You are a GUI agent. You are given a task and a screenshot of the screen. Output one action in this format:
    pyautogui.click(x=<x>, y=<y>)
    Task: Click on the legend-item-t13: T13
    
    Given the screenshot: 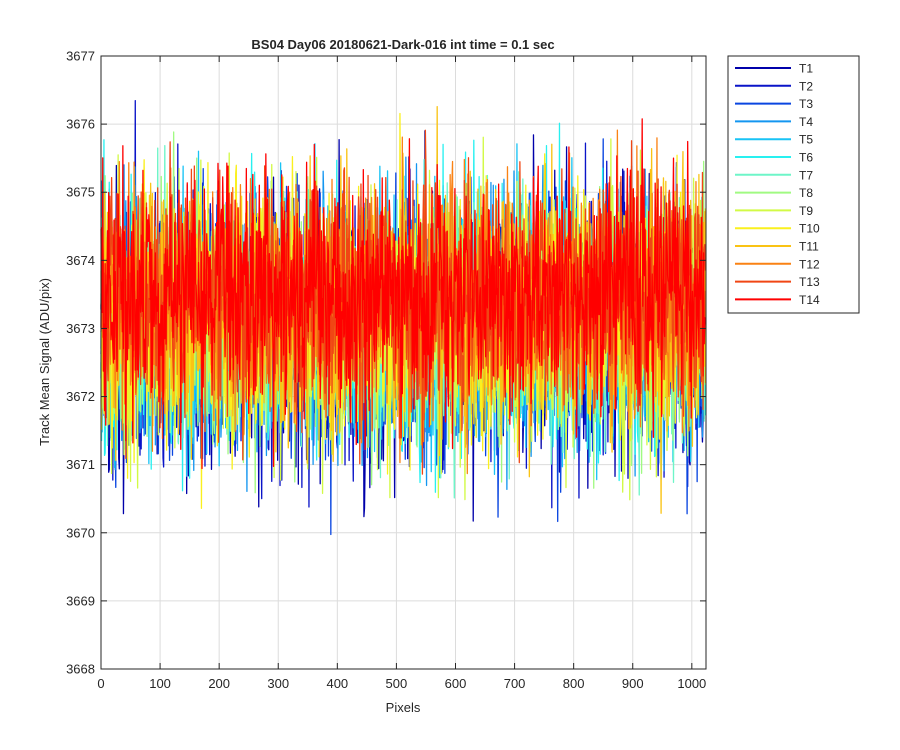 What is the action you would take?
    pyautogui.click(x=777, y=282)
    